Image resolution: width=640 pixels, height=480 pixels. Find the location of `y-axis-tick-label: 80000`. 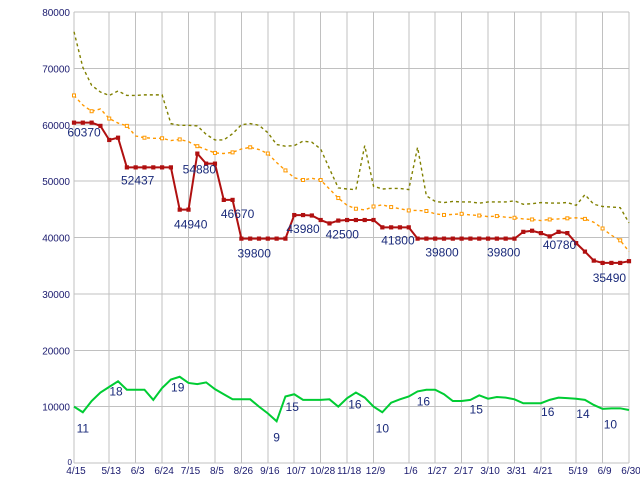

y-axis-tick-label: 80000 is located at coordinates (56, 13).